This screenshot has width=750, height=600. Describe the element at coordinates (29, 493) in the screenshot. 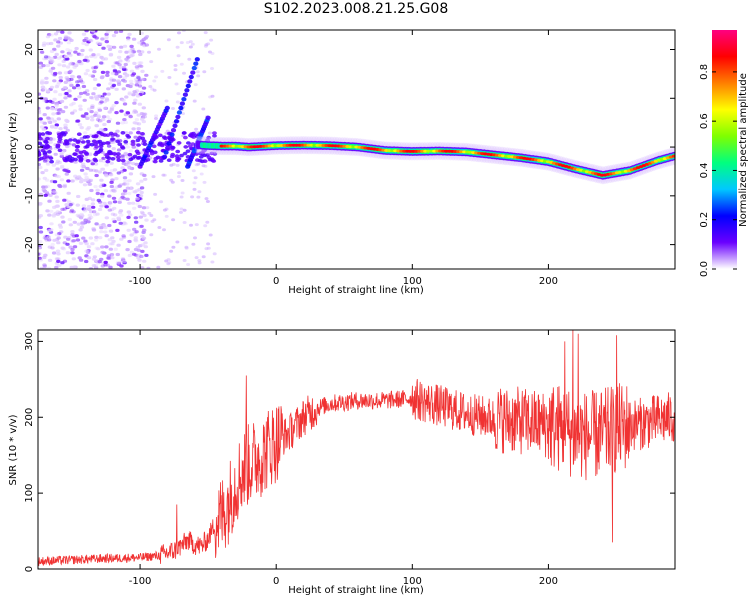

I see `y-tick-label: 100` at that location.